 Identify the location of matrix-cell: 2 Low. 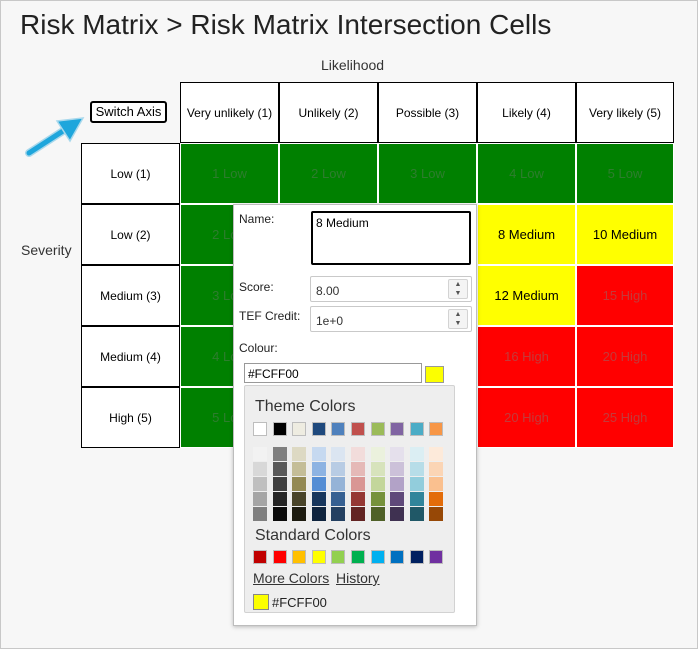
(328, 173).